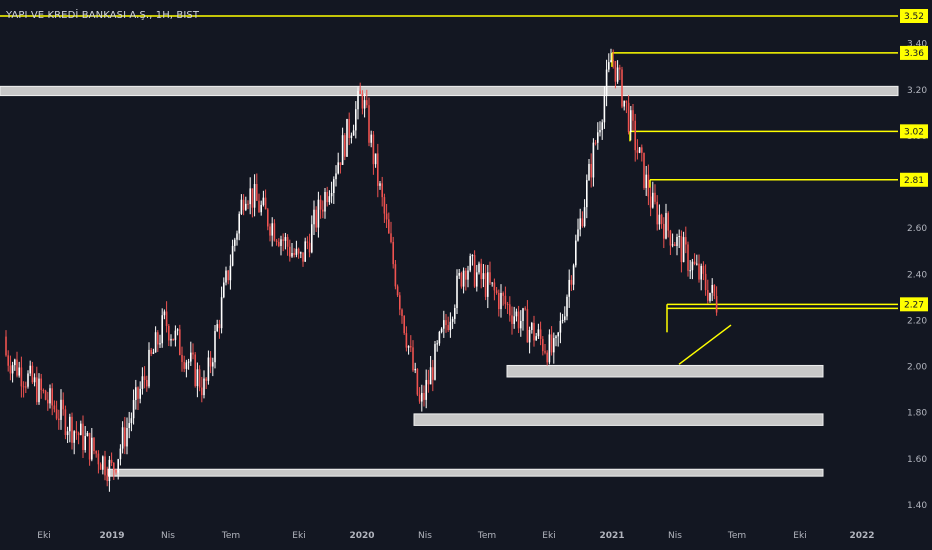  I want to click on x-tick-label: 2019, so click(111, 536).